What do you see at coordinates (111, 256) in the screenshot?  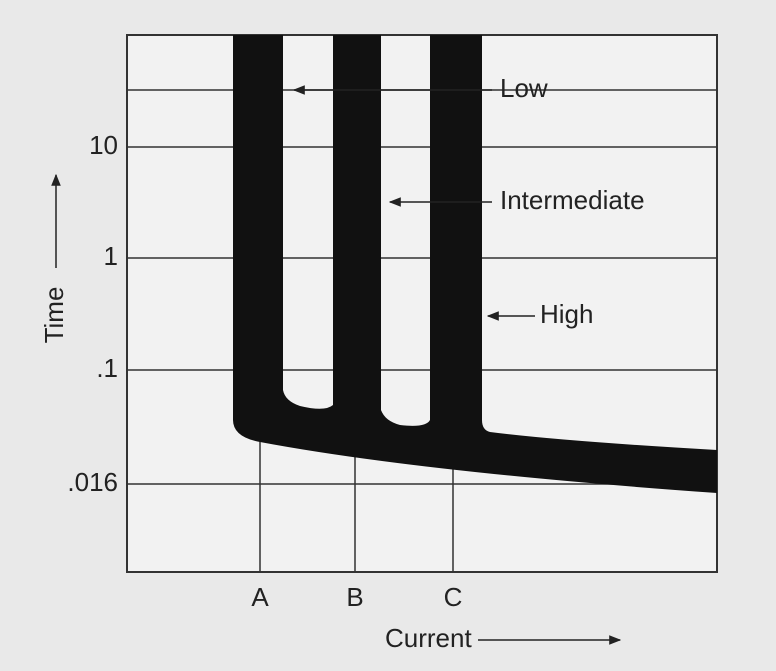 I see `y-tick-label: 1` at bounding box center [111, 256].